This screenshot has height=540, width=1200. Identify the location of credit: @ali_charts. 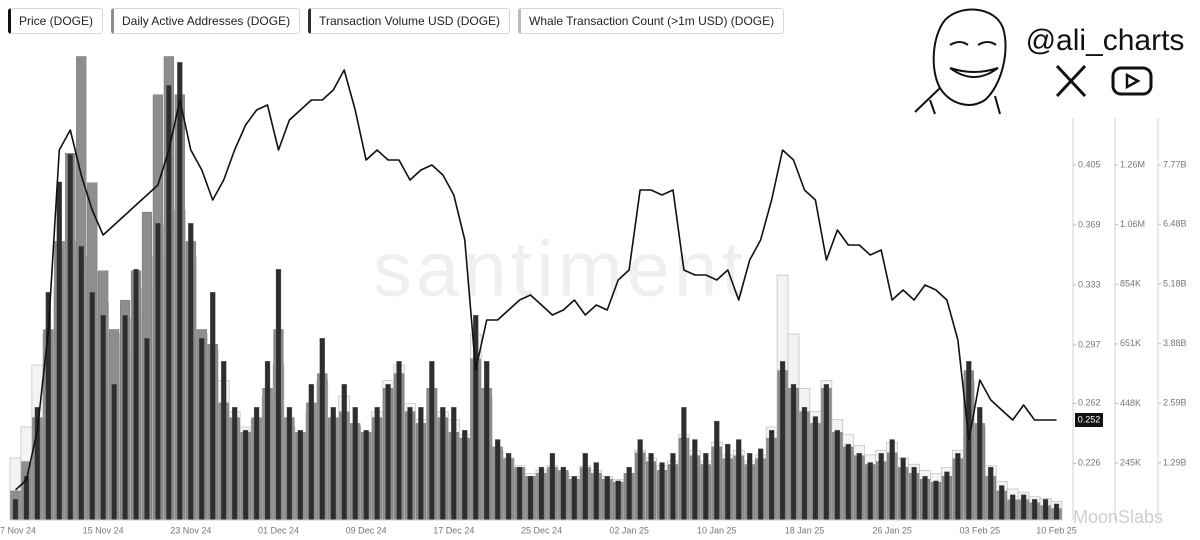
(1105, 40).